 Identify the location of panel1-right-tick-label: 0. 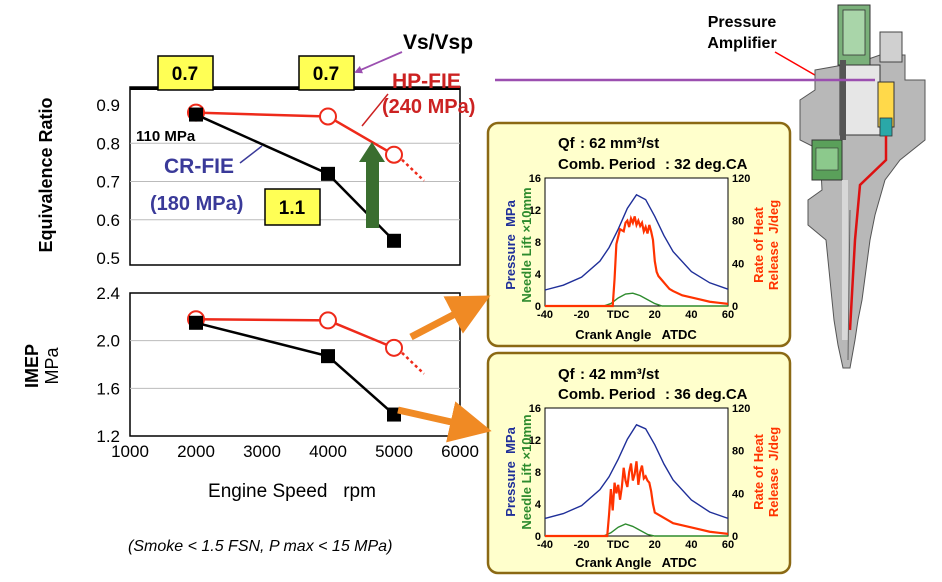
(735, 307).